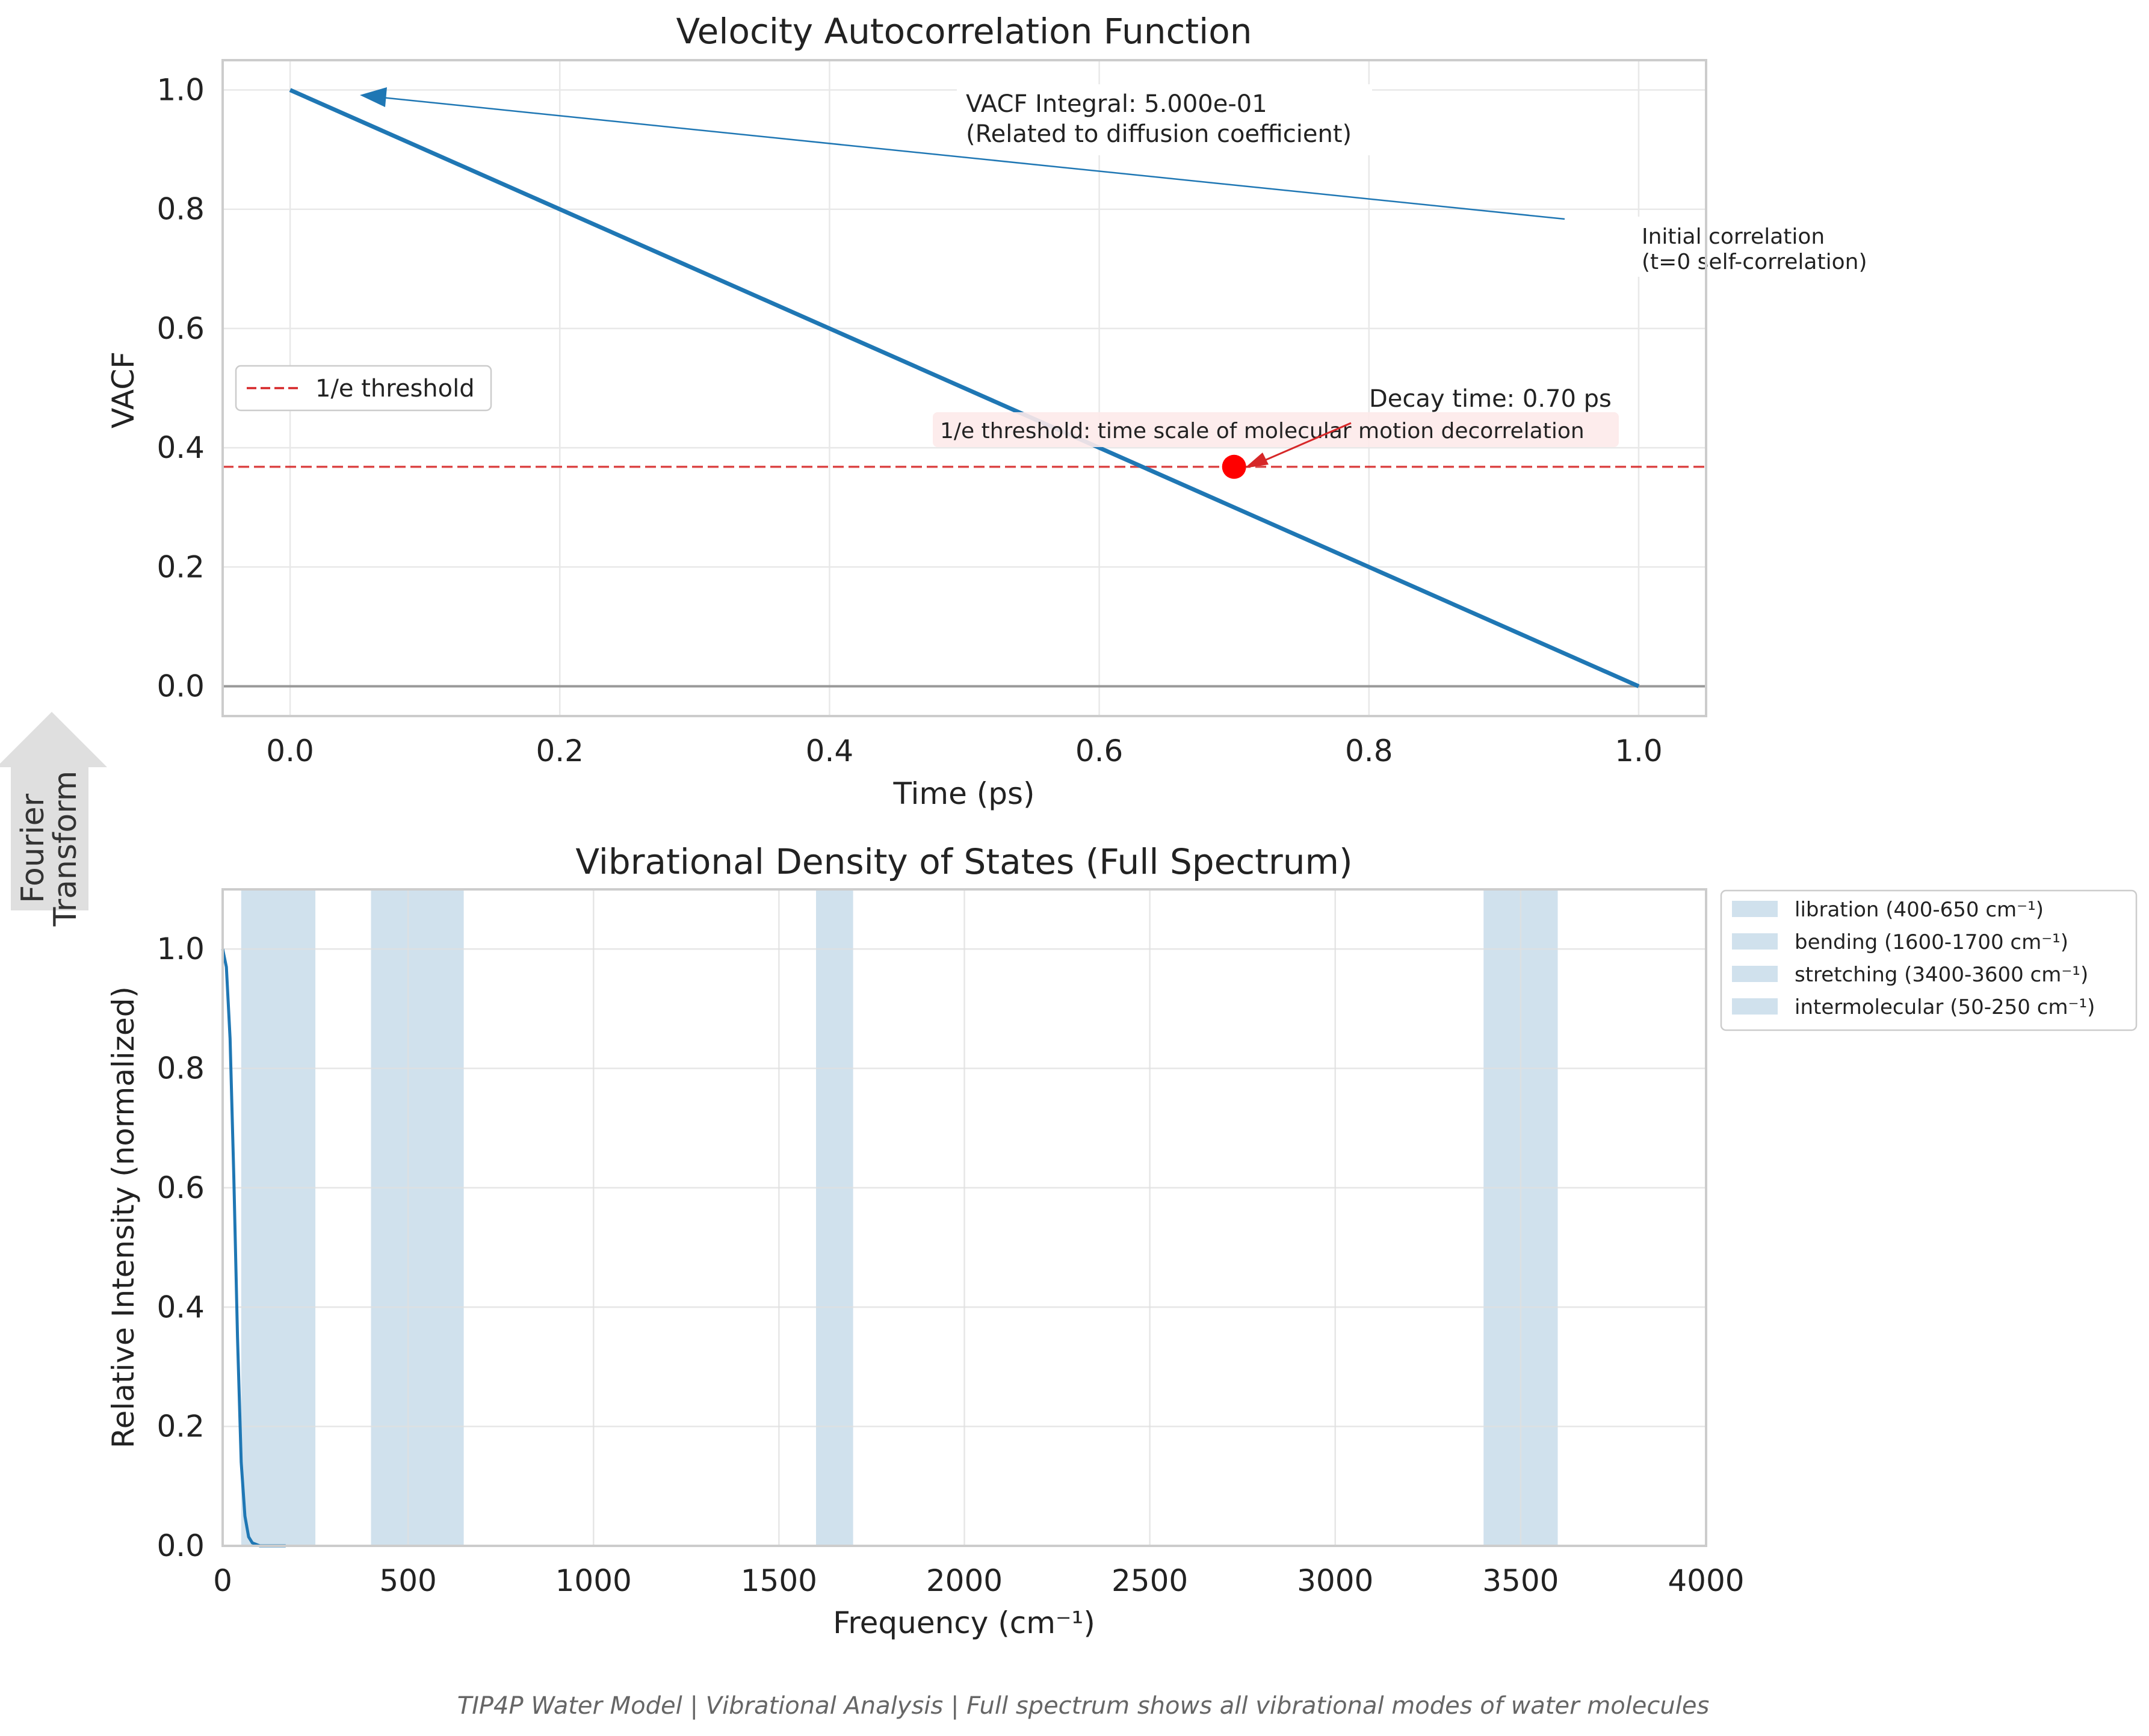 The image size is (2149, 1736). What do you see at coordinates (180, 566) in the screenshot?
I see `vacf-y-tick-label: 0.2` at bounding box center [180, 566].